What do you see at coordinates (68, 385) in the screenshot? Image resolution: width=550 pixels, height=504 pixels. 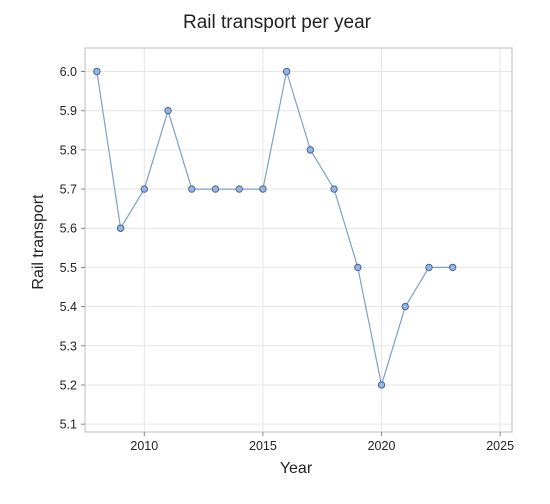 I see `y-tick-label: 5.2` at bounding box center [68, 385].